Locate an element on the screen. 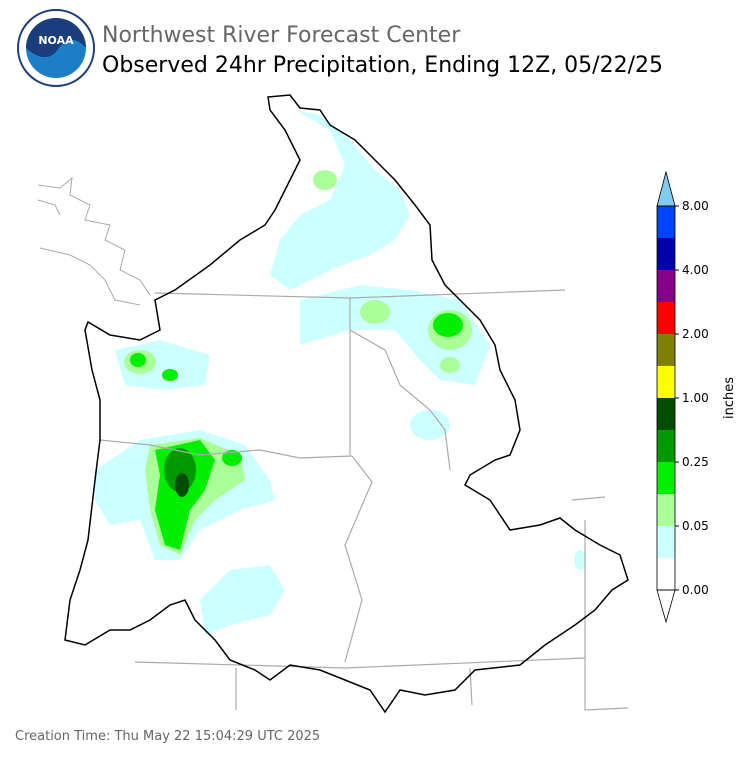  tick-label: 2.00 is located at coordinates (695, 334).